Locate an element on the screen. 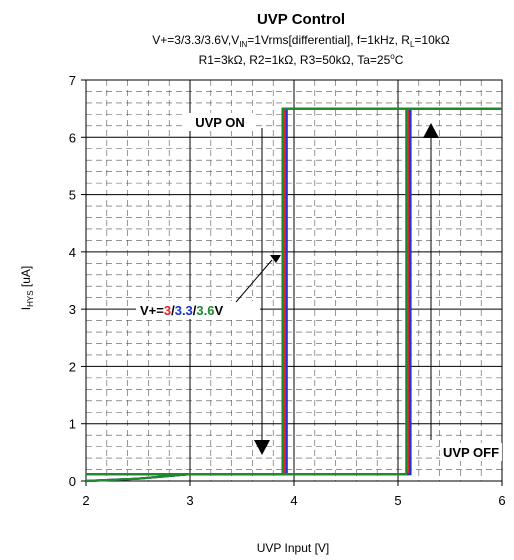 The image size is (514, 560). y-tick-label: 3 is located at coordinates (72, 309).